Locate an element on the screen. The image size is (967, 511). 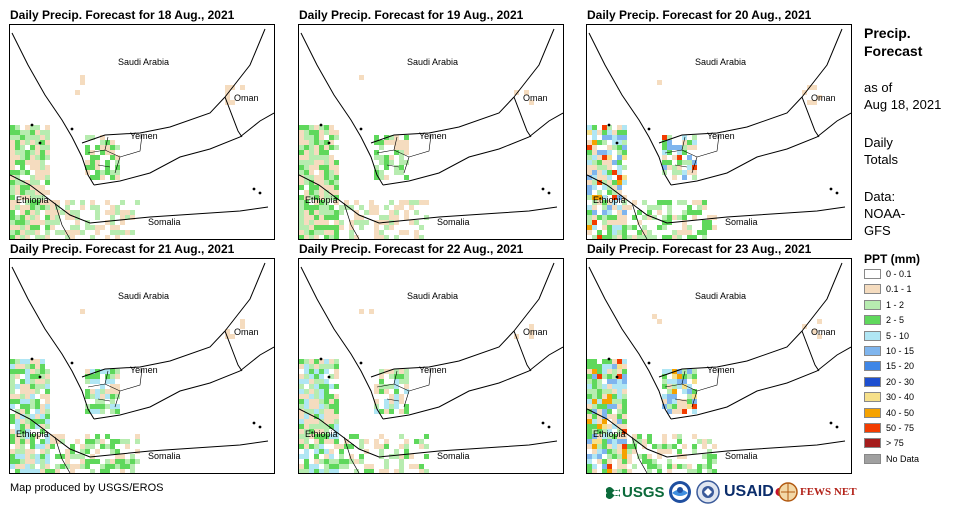
noaa-seal-icon is located at coordinates (680, 492).